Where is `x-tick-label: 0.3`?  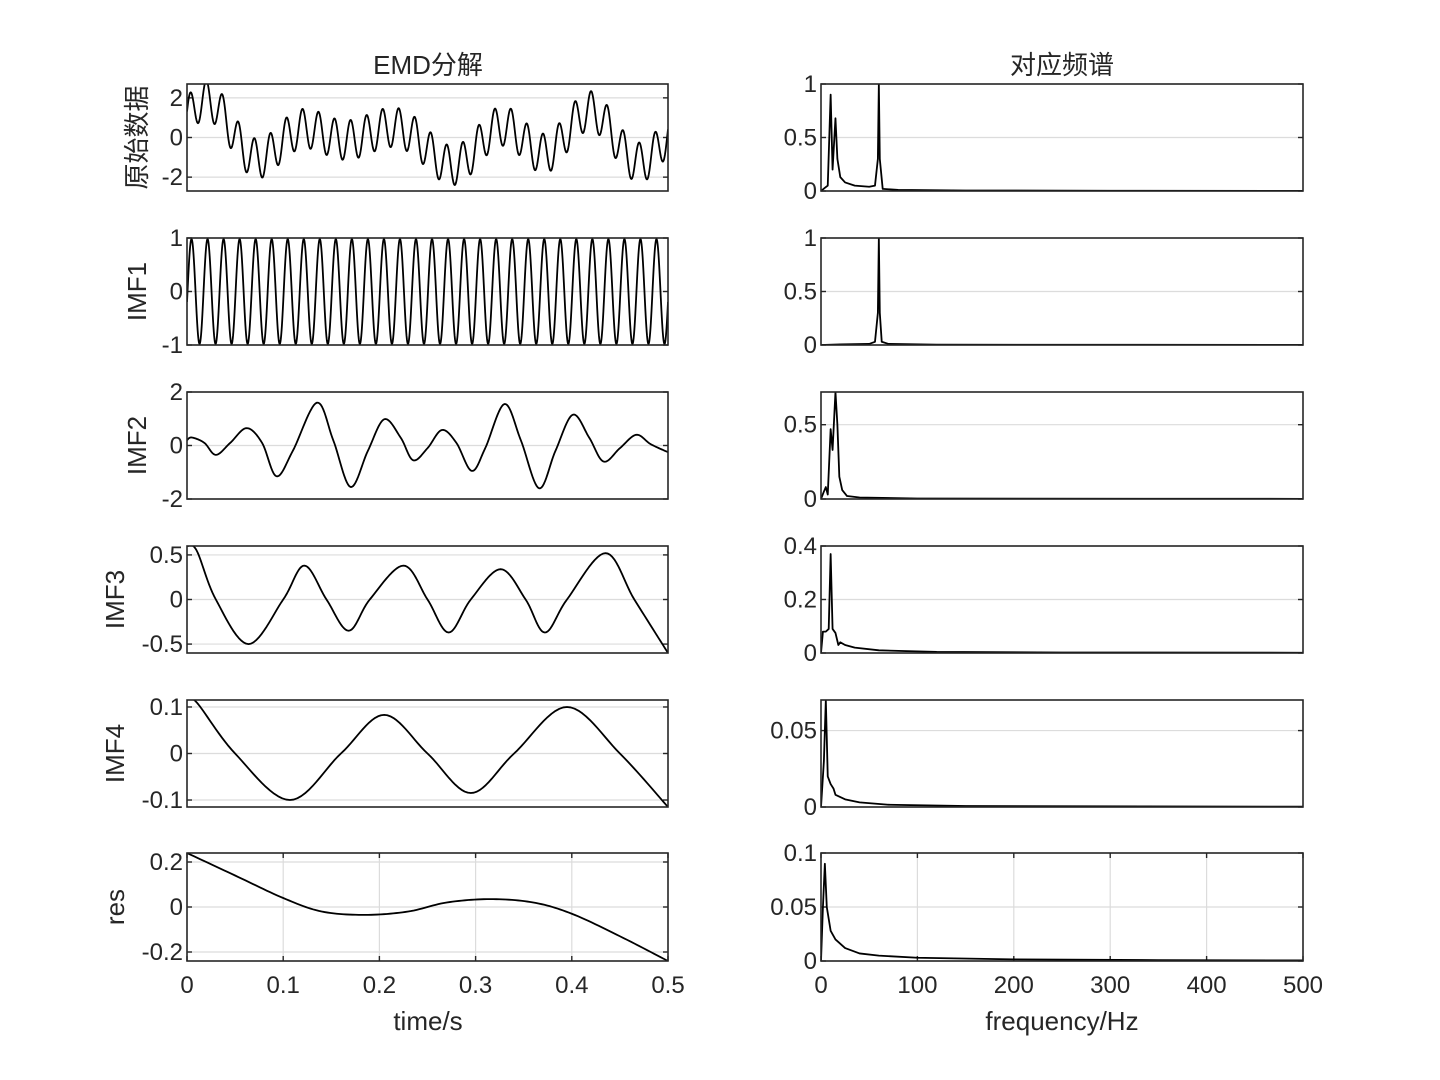
x-tick-label: 0.3 is located at coordinates (475, 985).